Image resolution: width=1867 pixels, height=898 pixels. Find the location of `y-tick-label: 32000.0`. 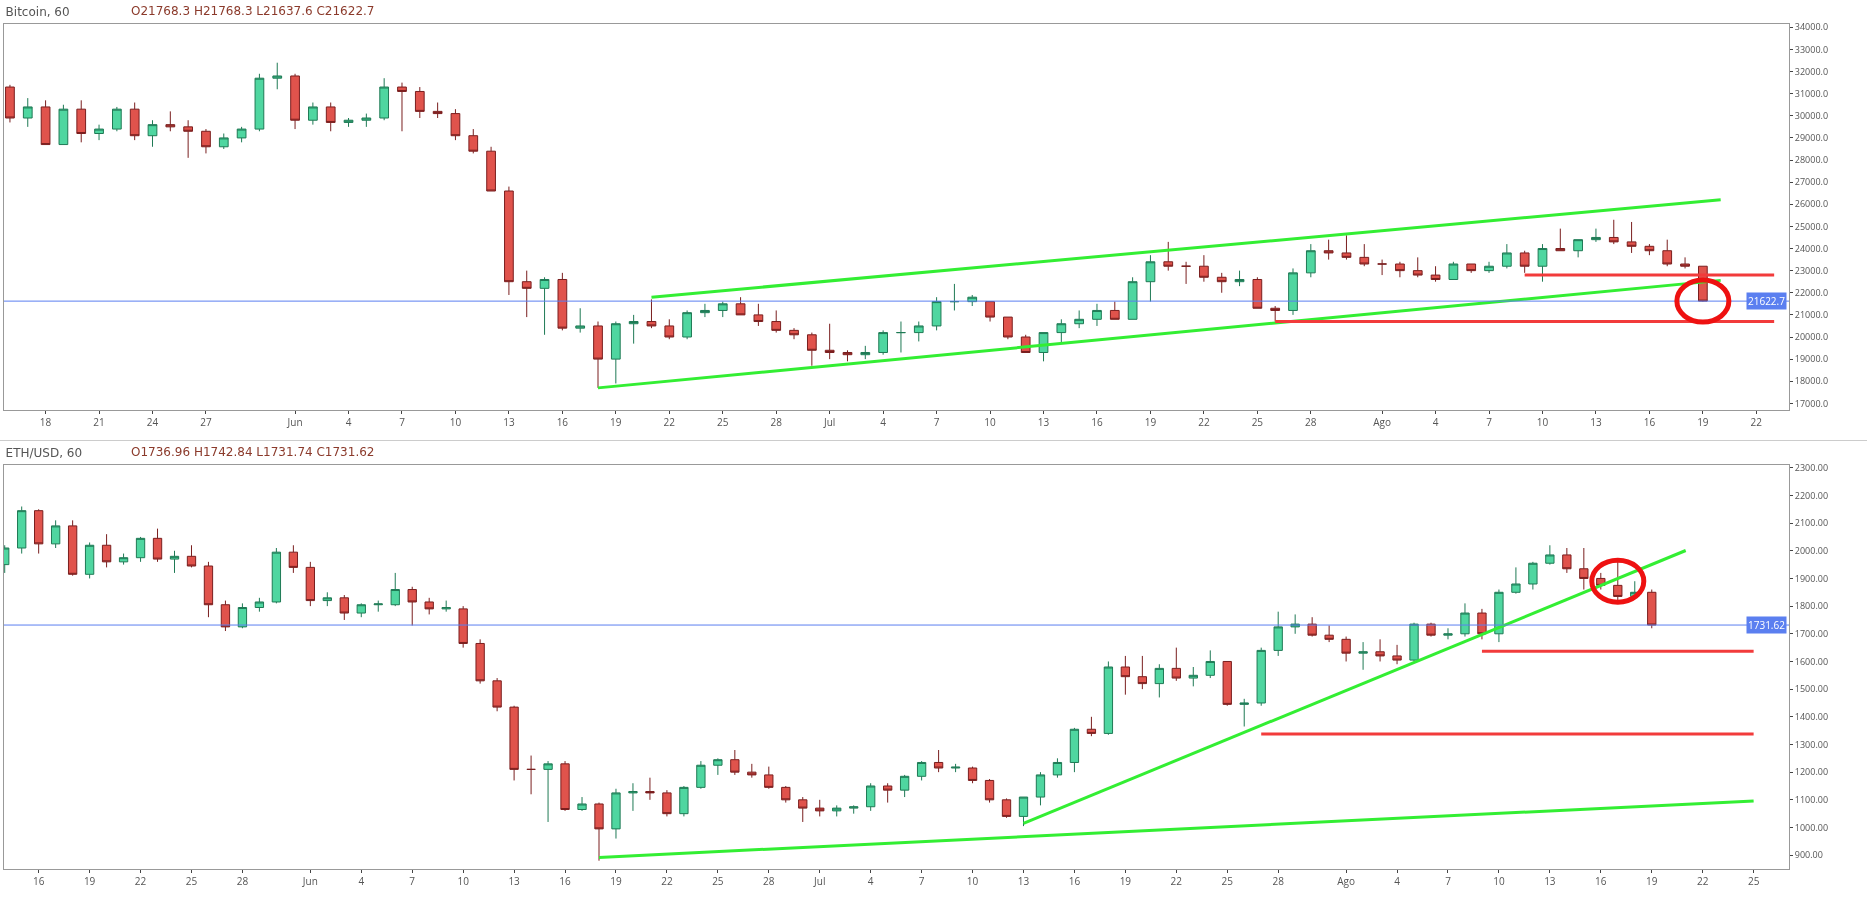

y-tick-label: 32000.0 is located at coordinates (1811, 71).